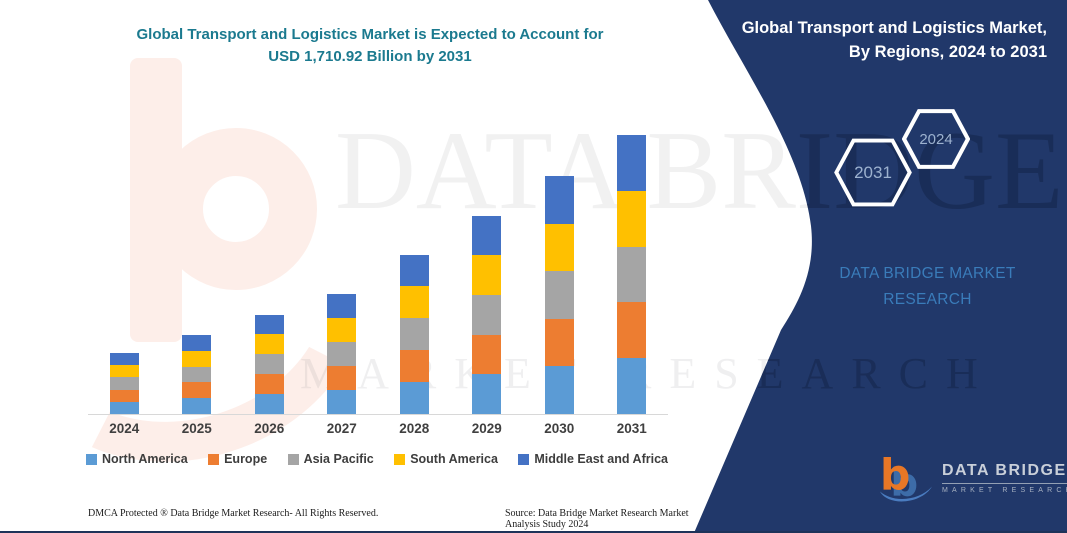 The width and height of the screenshot is (1067, 533). Describe the element at coordinates (124, 266) in the screenshot. I see `bar-slot-2024` at that location.